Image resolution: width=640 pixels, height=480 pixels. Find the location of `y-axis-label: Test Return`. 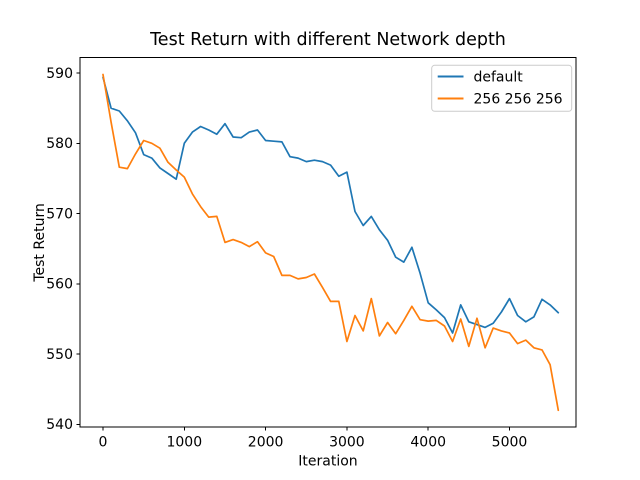

y-axis-label: Test Return is located at coordinates (40, 242).